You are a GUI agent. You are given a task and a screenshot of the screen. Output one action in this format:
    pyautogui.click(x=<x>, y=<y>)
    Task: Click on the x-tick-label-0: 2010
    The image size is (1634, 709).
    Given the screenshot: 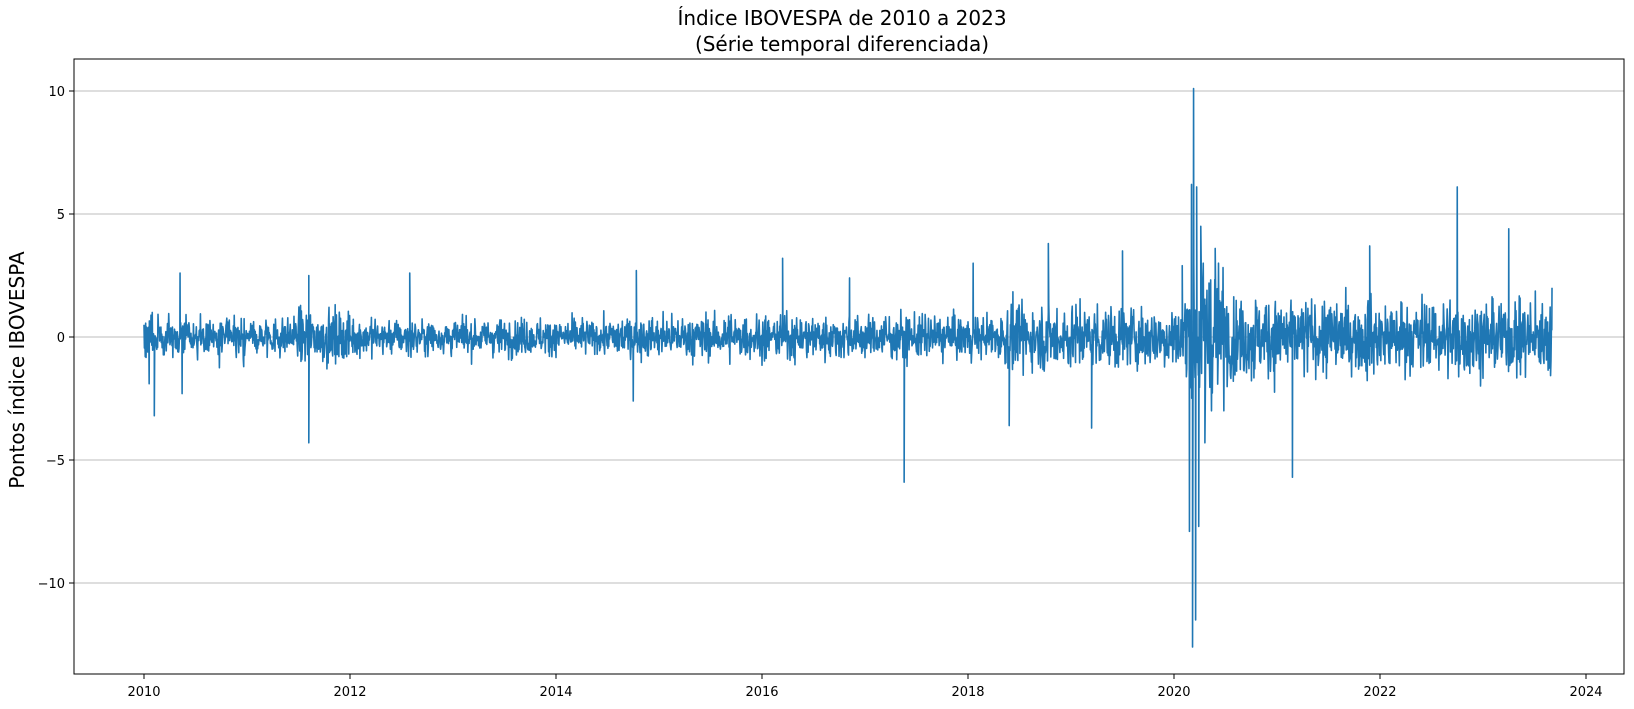 What is the action you would take?
    pyautogui.click(x=143, y=692)
    